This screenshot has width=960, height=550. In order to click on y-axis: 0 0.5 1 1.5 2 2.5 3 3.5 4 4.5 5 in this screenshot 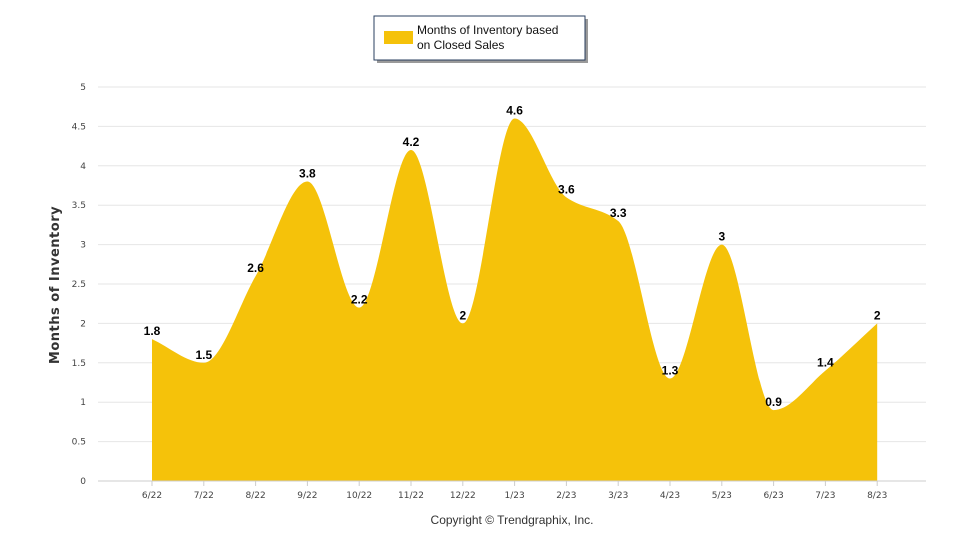, I will do `click(79, 285)`.